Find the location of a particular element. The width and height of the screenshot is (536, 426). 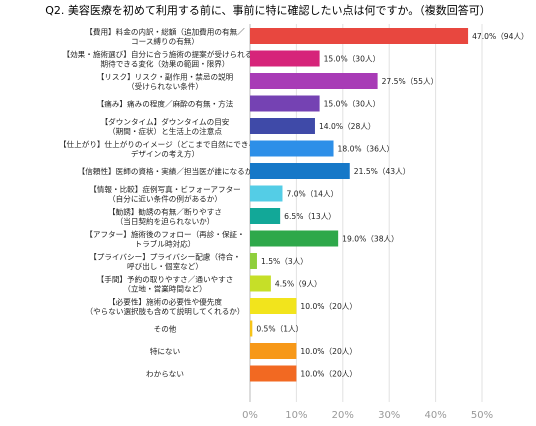

category-label: 【リスク】リスク・副作用・禁忌の説明（受けられない条件） is located at coordinates (165, 81).